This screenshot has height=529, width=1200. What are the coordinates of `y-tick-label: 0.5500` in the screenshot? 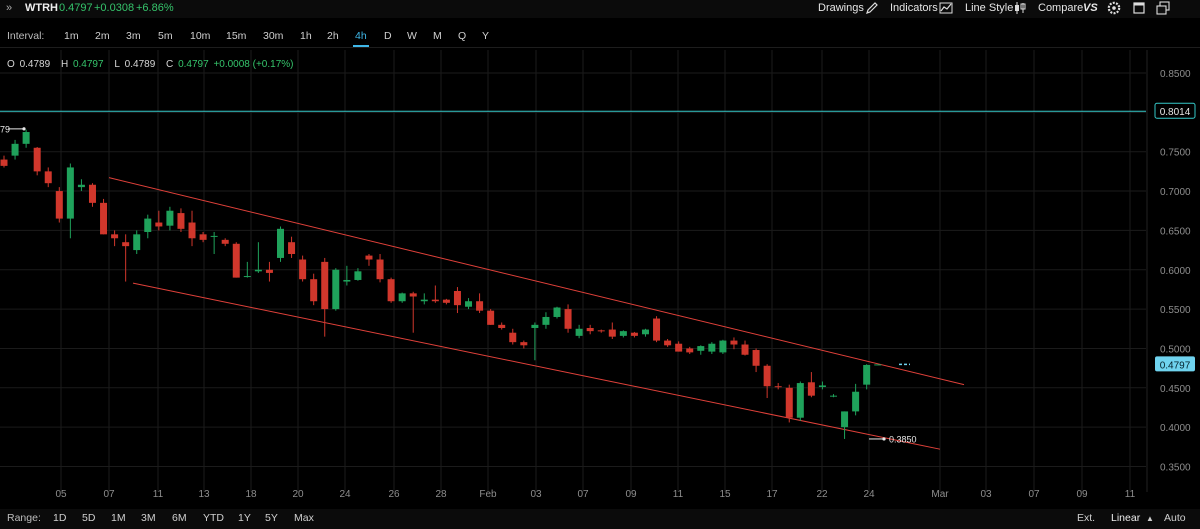 It's located at (1175, 310).